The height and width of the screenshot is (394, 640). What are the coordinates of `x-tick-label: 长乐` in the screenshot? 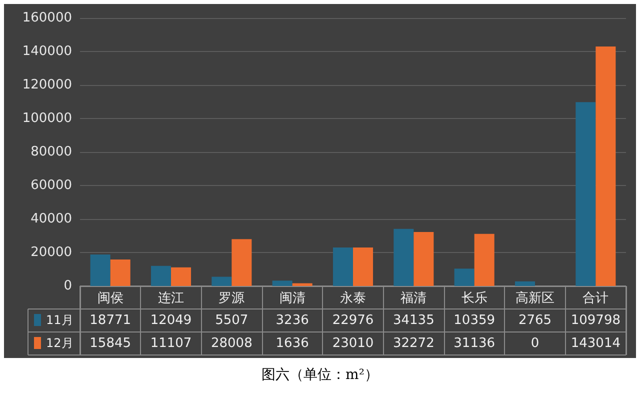 It's located at (474, 298).